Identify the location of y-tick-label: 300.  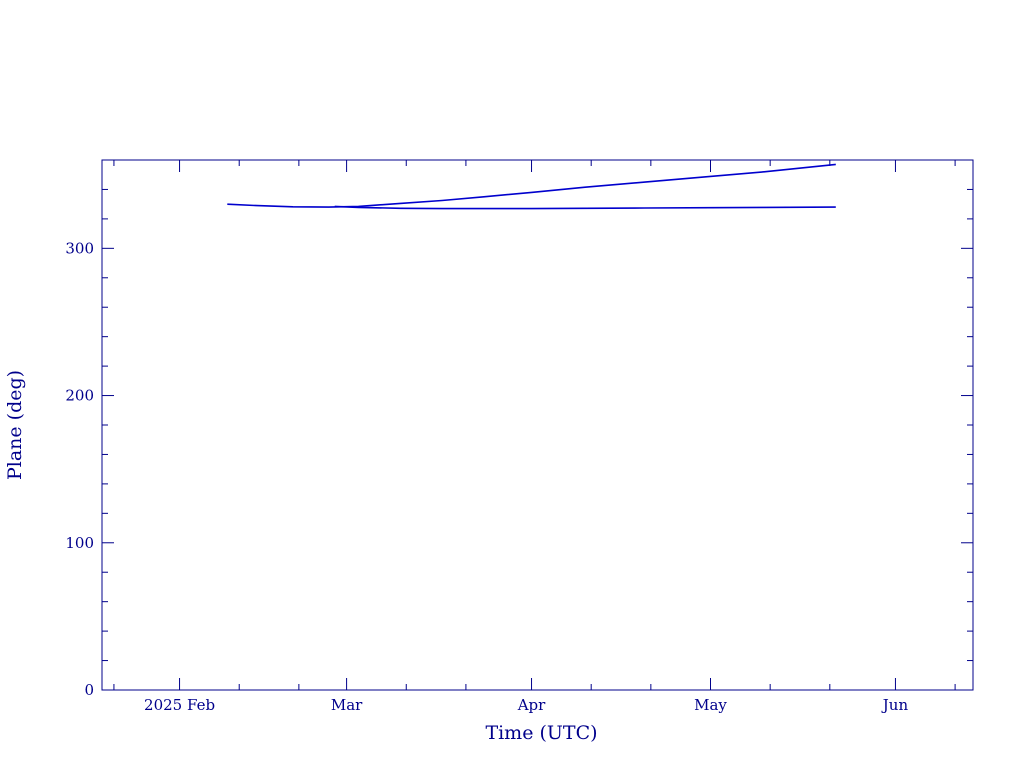
(79, 248).